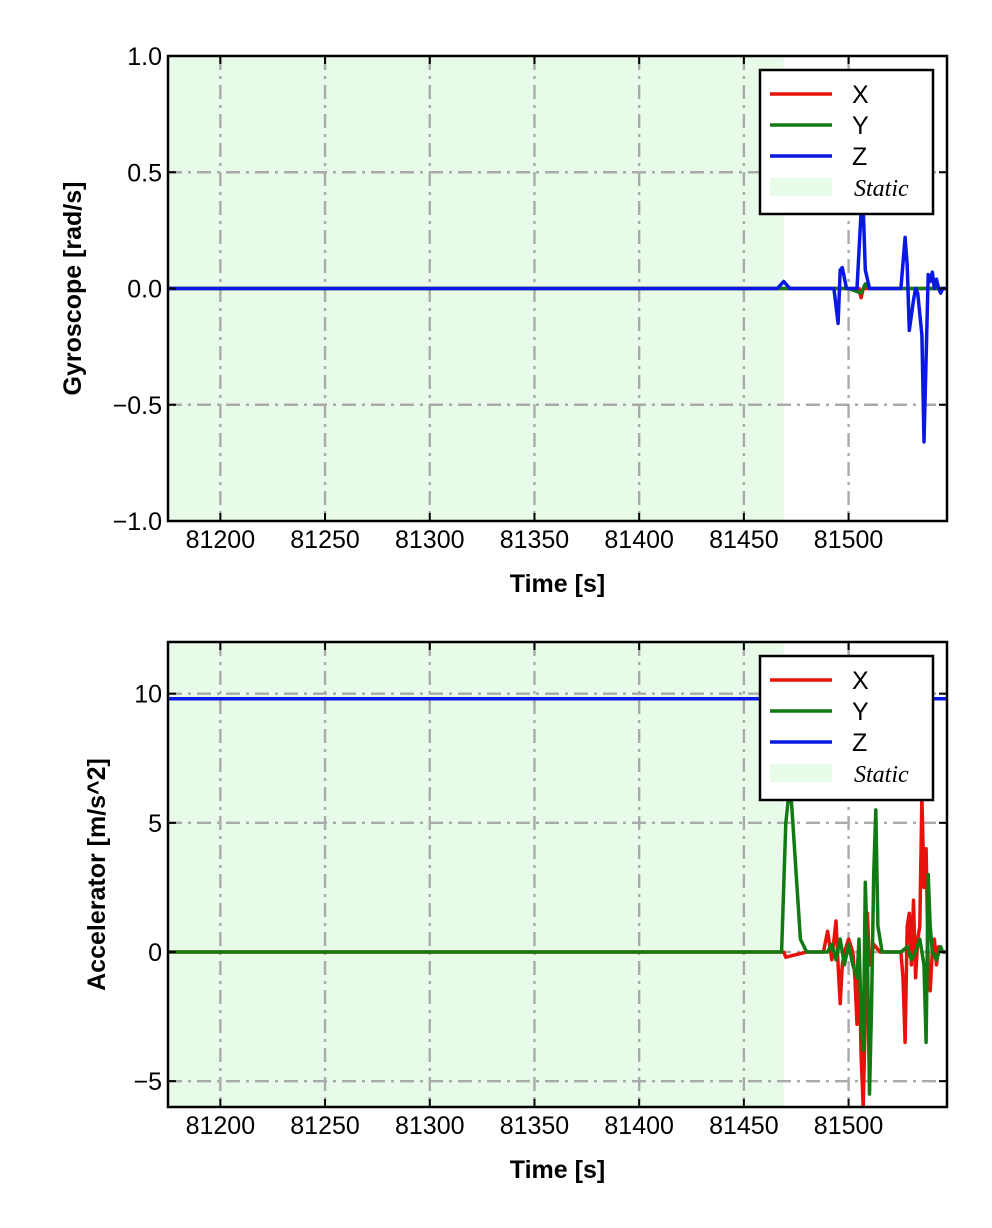 This screenshot has height=1228, width=992. What do you see at coordinates (148, 695) in the screenshot?
I see `y-tick-label: 10` at bounding box center [148, 695].